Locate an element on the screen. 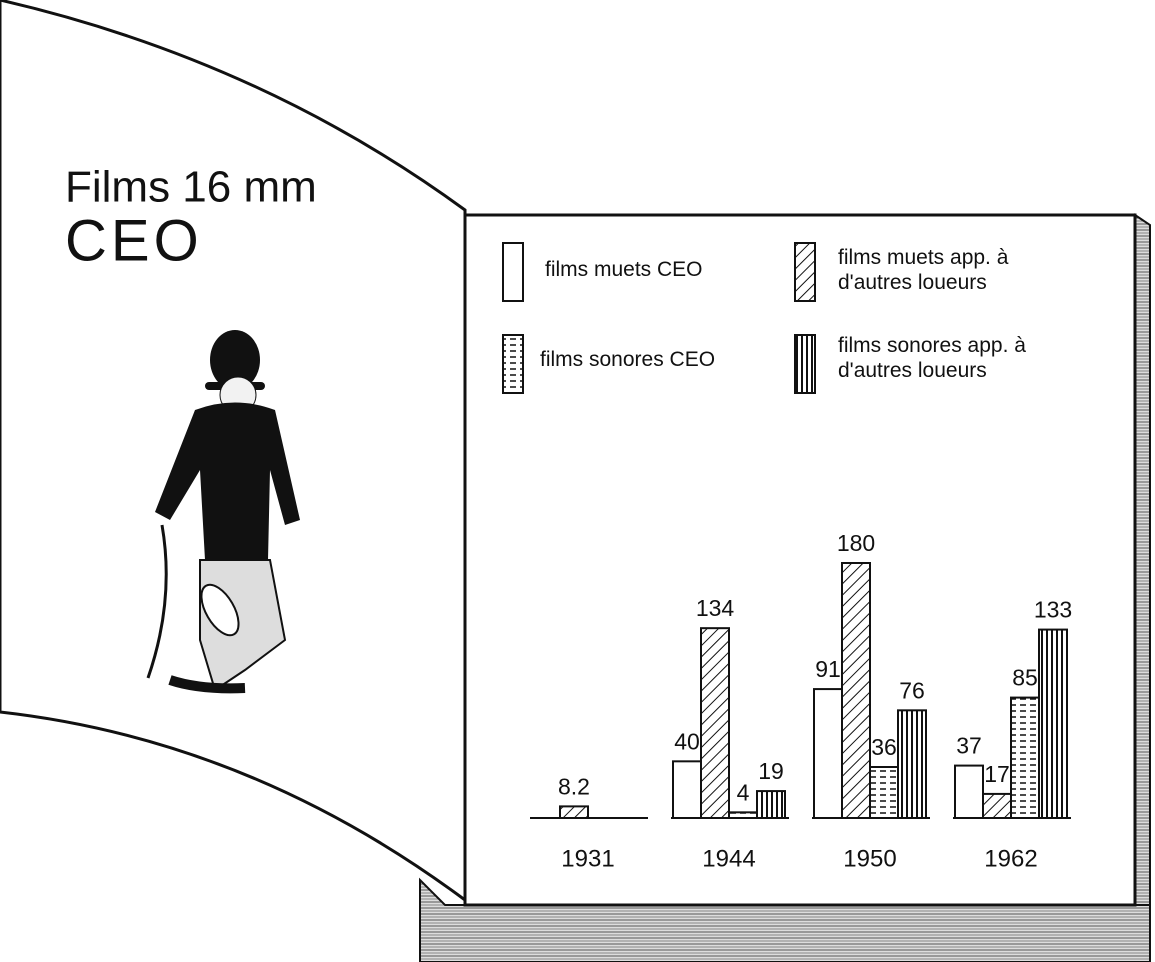 The image size is (1155, 962). value-label: 19 is located at coordinates (771, 771).